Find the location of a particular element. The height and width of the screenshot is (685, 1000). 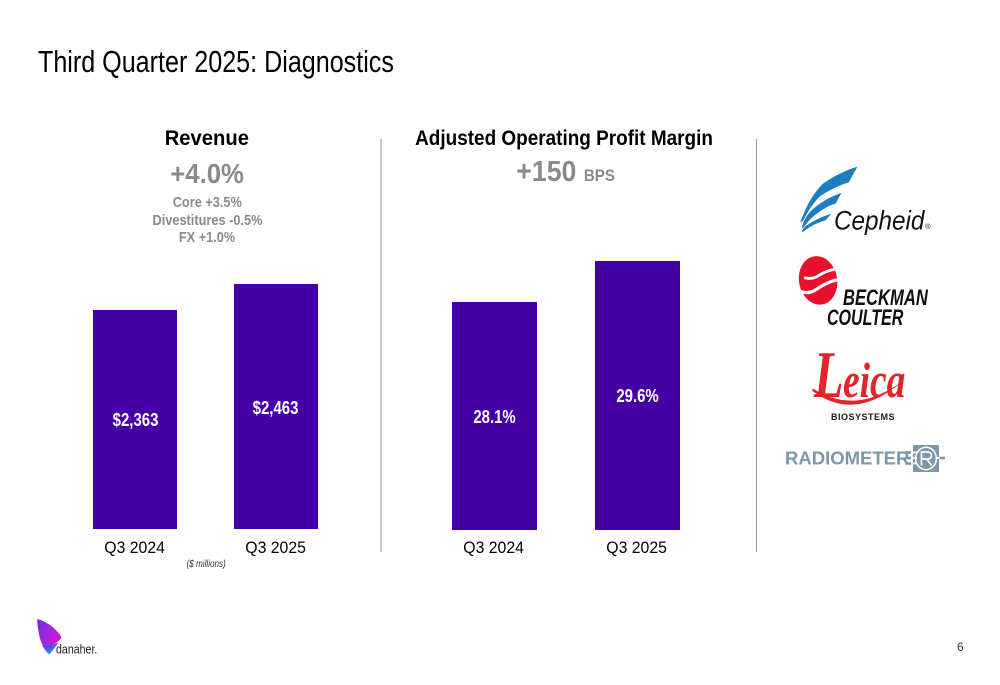

svg-text: Cepheid is located at coordinates (879, 220).